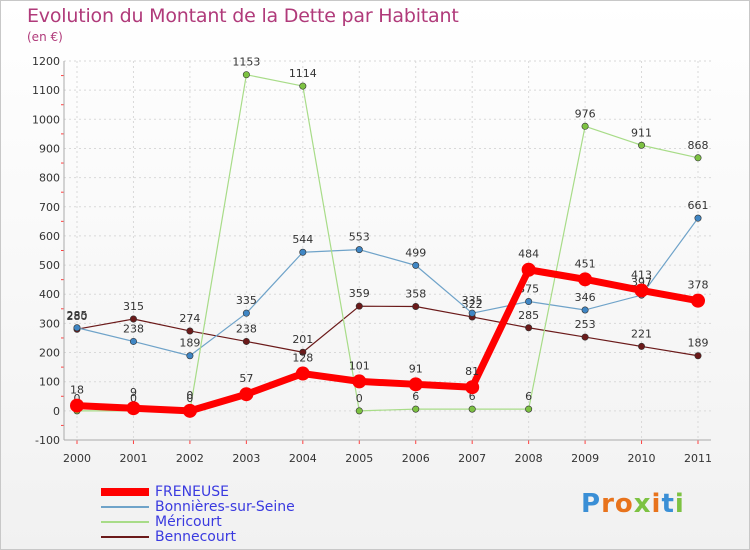 Image resolution: width=750 pixels, height=550 pixels. I want to click on y-tick-label: 500, so click(49, 265).